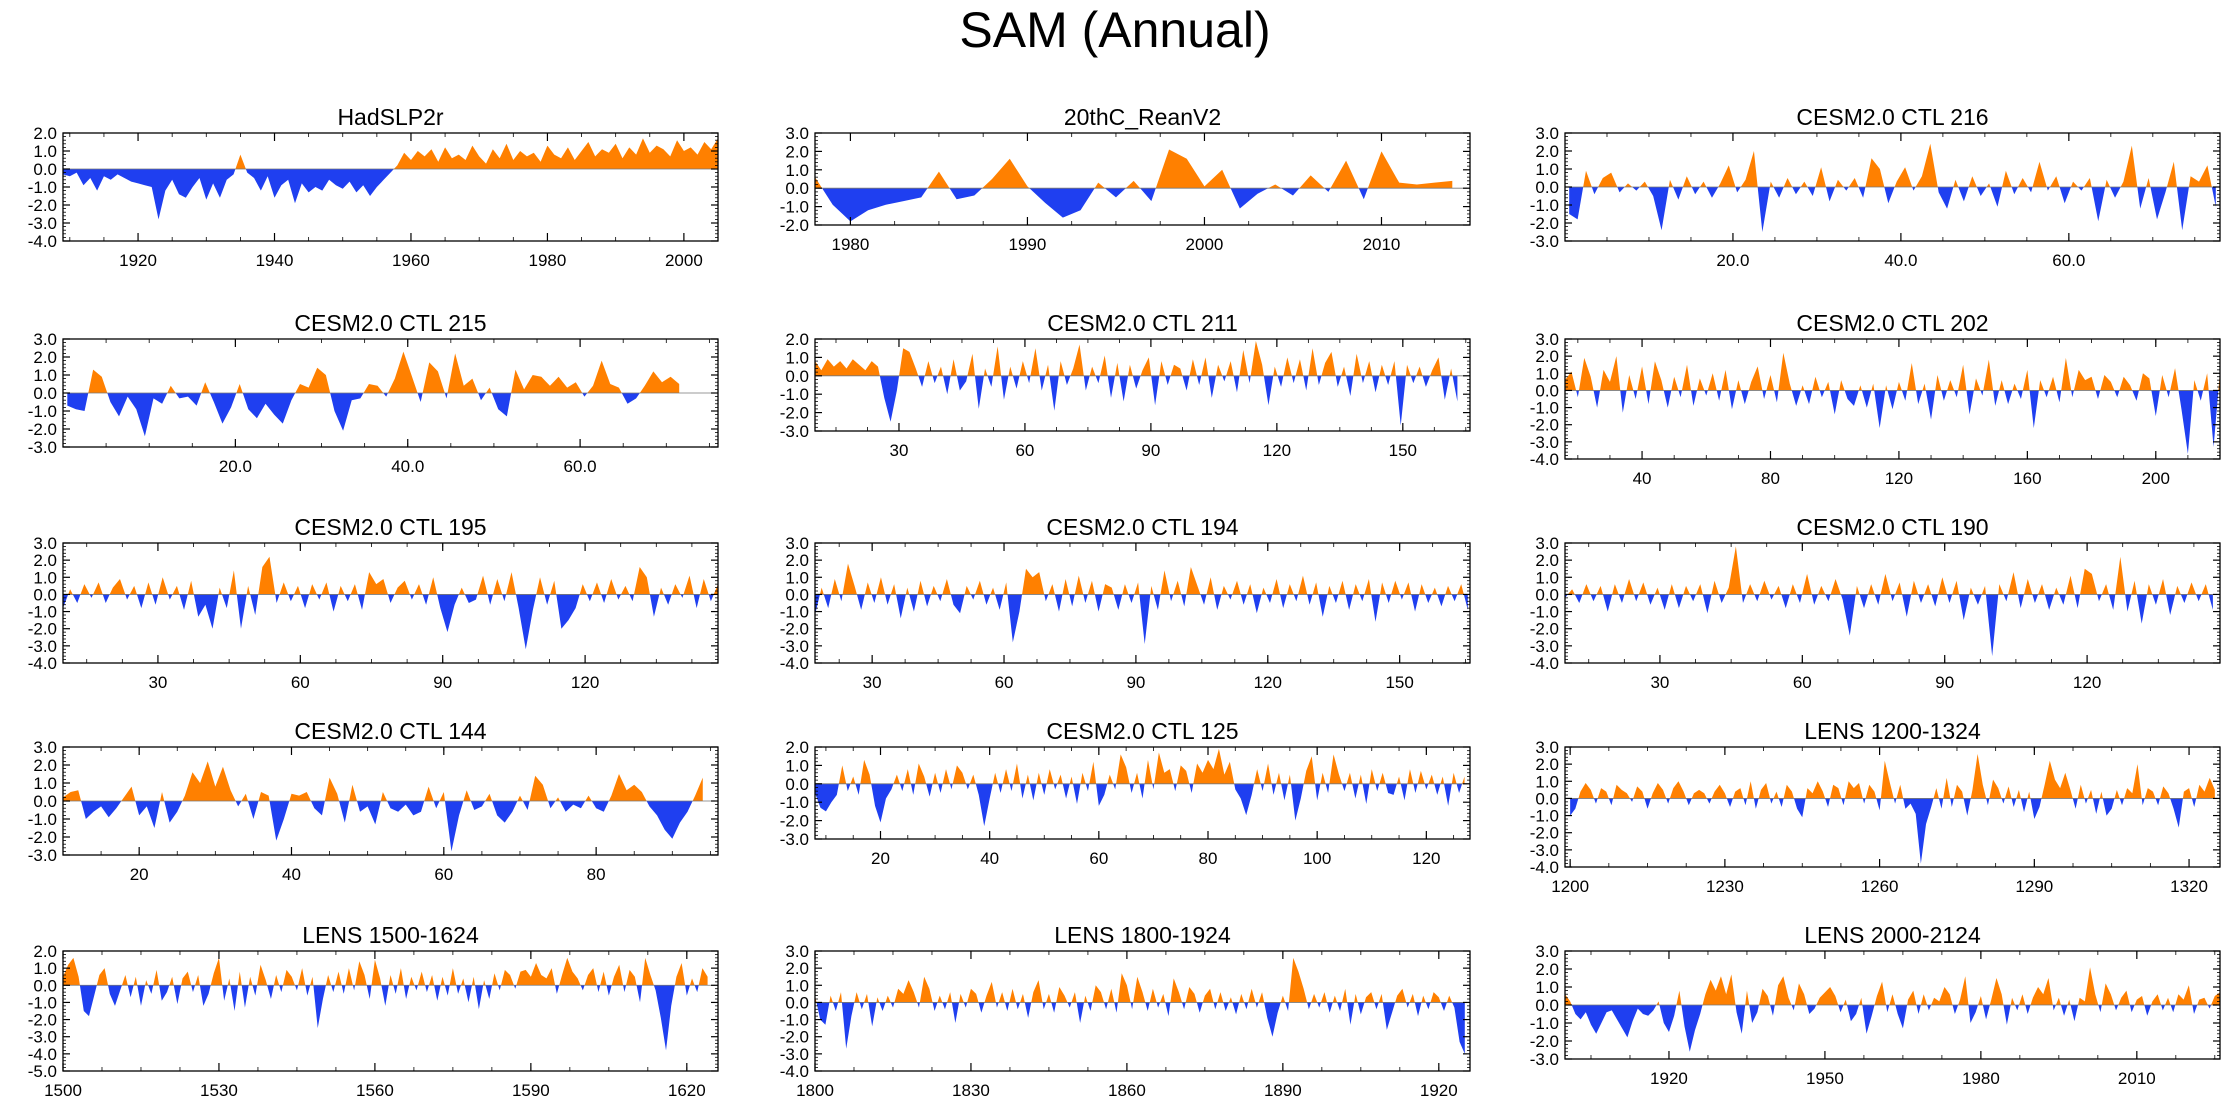  What do you see at coordinates (880, 858) in the screenshot?
I see `x-tick-label: 20` at bounding box center [880, 858].